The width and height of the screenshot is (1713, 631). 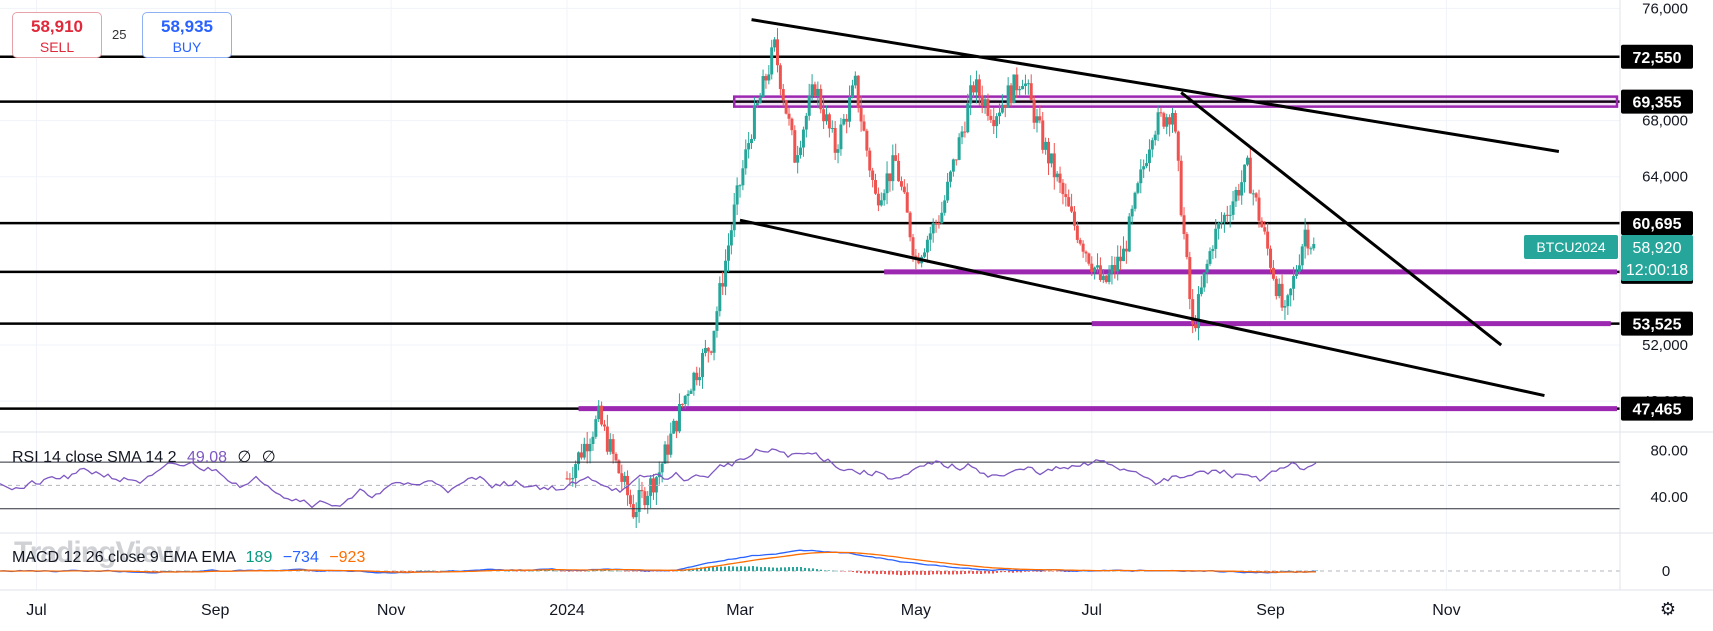 I want to click on time-axis: Jul Sep Nov 2024 Mar May Jul Sep Nov ⚙, so click(x=856, y=604).